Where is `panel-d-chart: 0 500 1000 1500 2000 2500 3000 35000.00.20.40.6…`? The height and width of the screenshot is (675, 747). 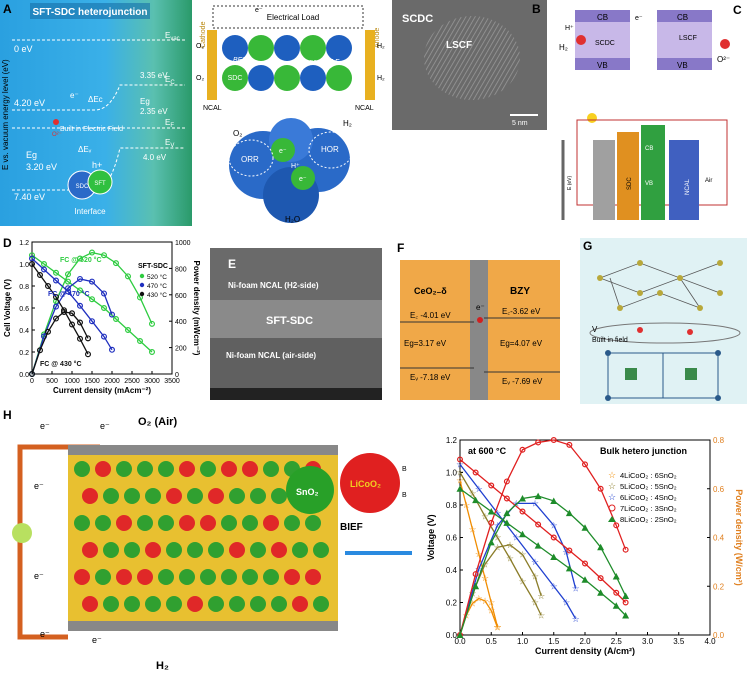
panel-d-chart: 0 500 1000 1500 2000 2500 3000 35000.00.20.40.6… is located at coordinates (102, 317).